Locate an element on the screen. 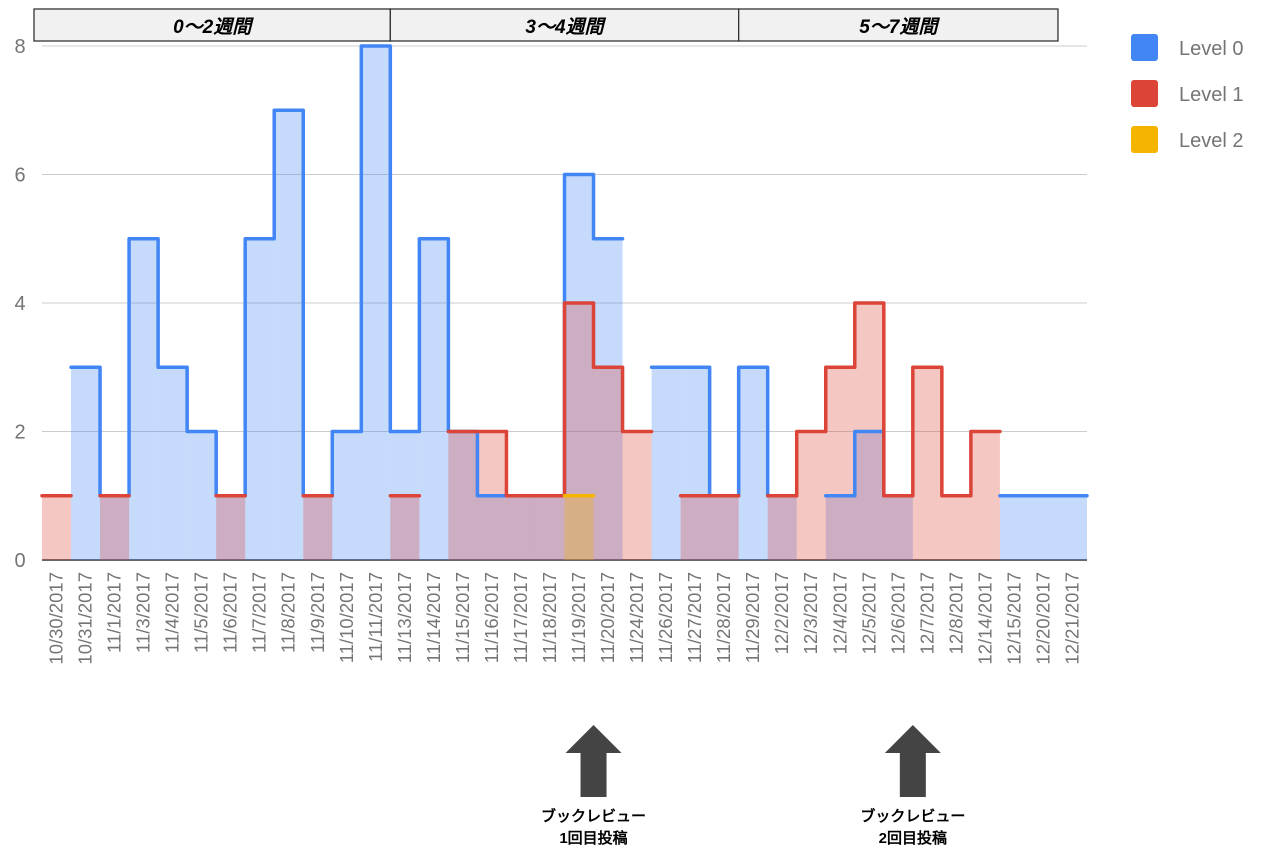 The width and height of the screenshot is (1268, 853). annotation-line2: 2回目投稿 is located at coordinates (913, 838).